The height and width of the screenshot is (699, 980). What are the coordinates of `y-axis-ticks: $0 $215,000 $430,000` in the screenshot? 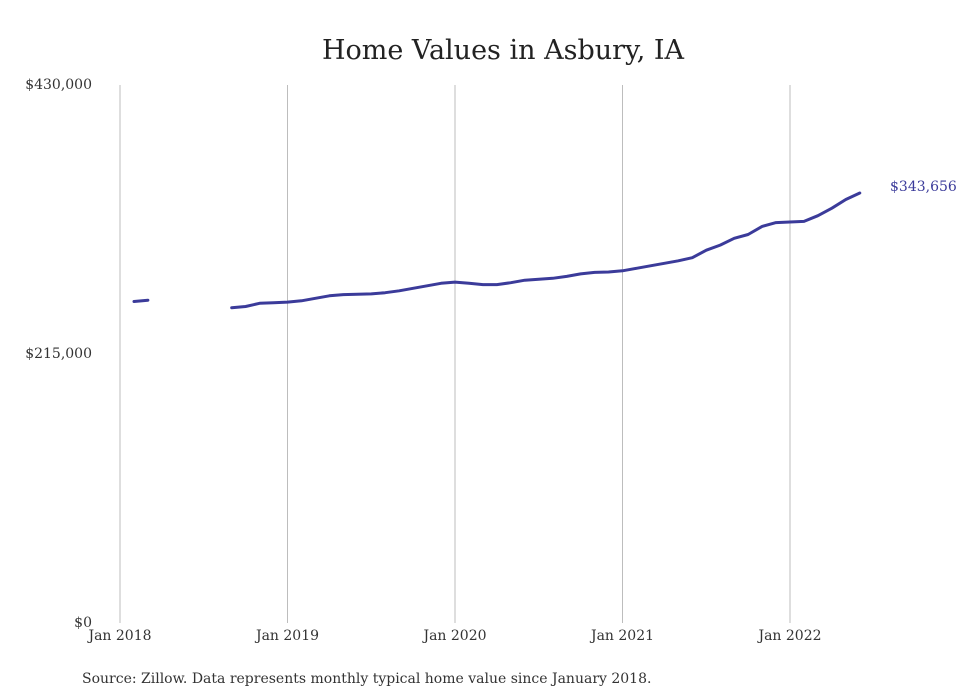 It's located at (58, 354).